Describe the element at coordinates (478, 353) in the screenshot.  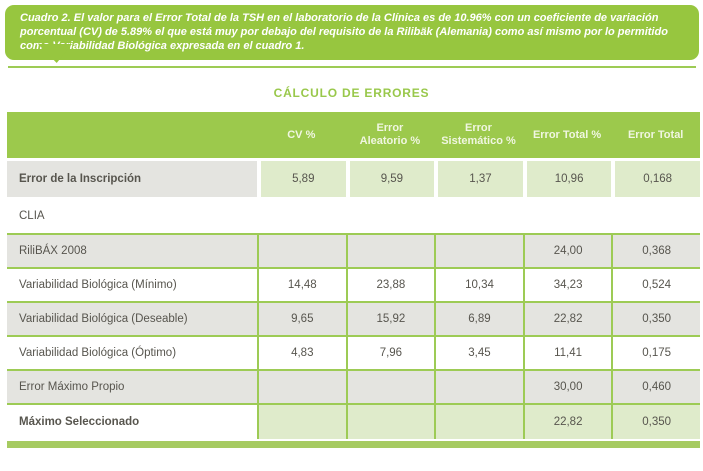
I see `cell-error-sistematico: 3,45` at that location.